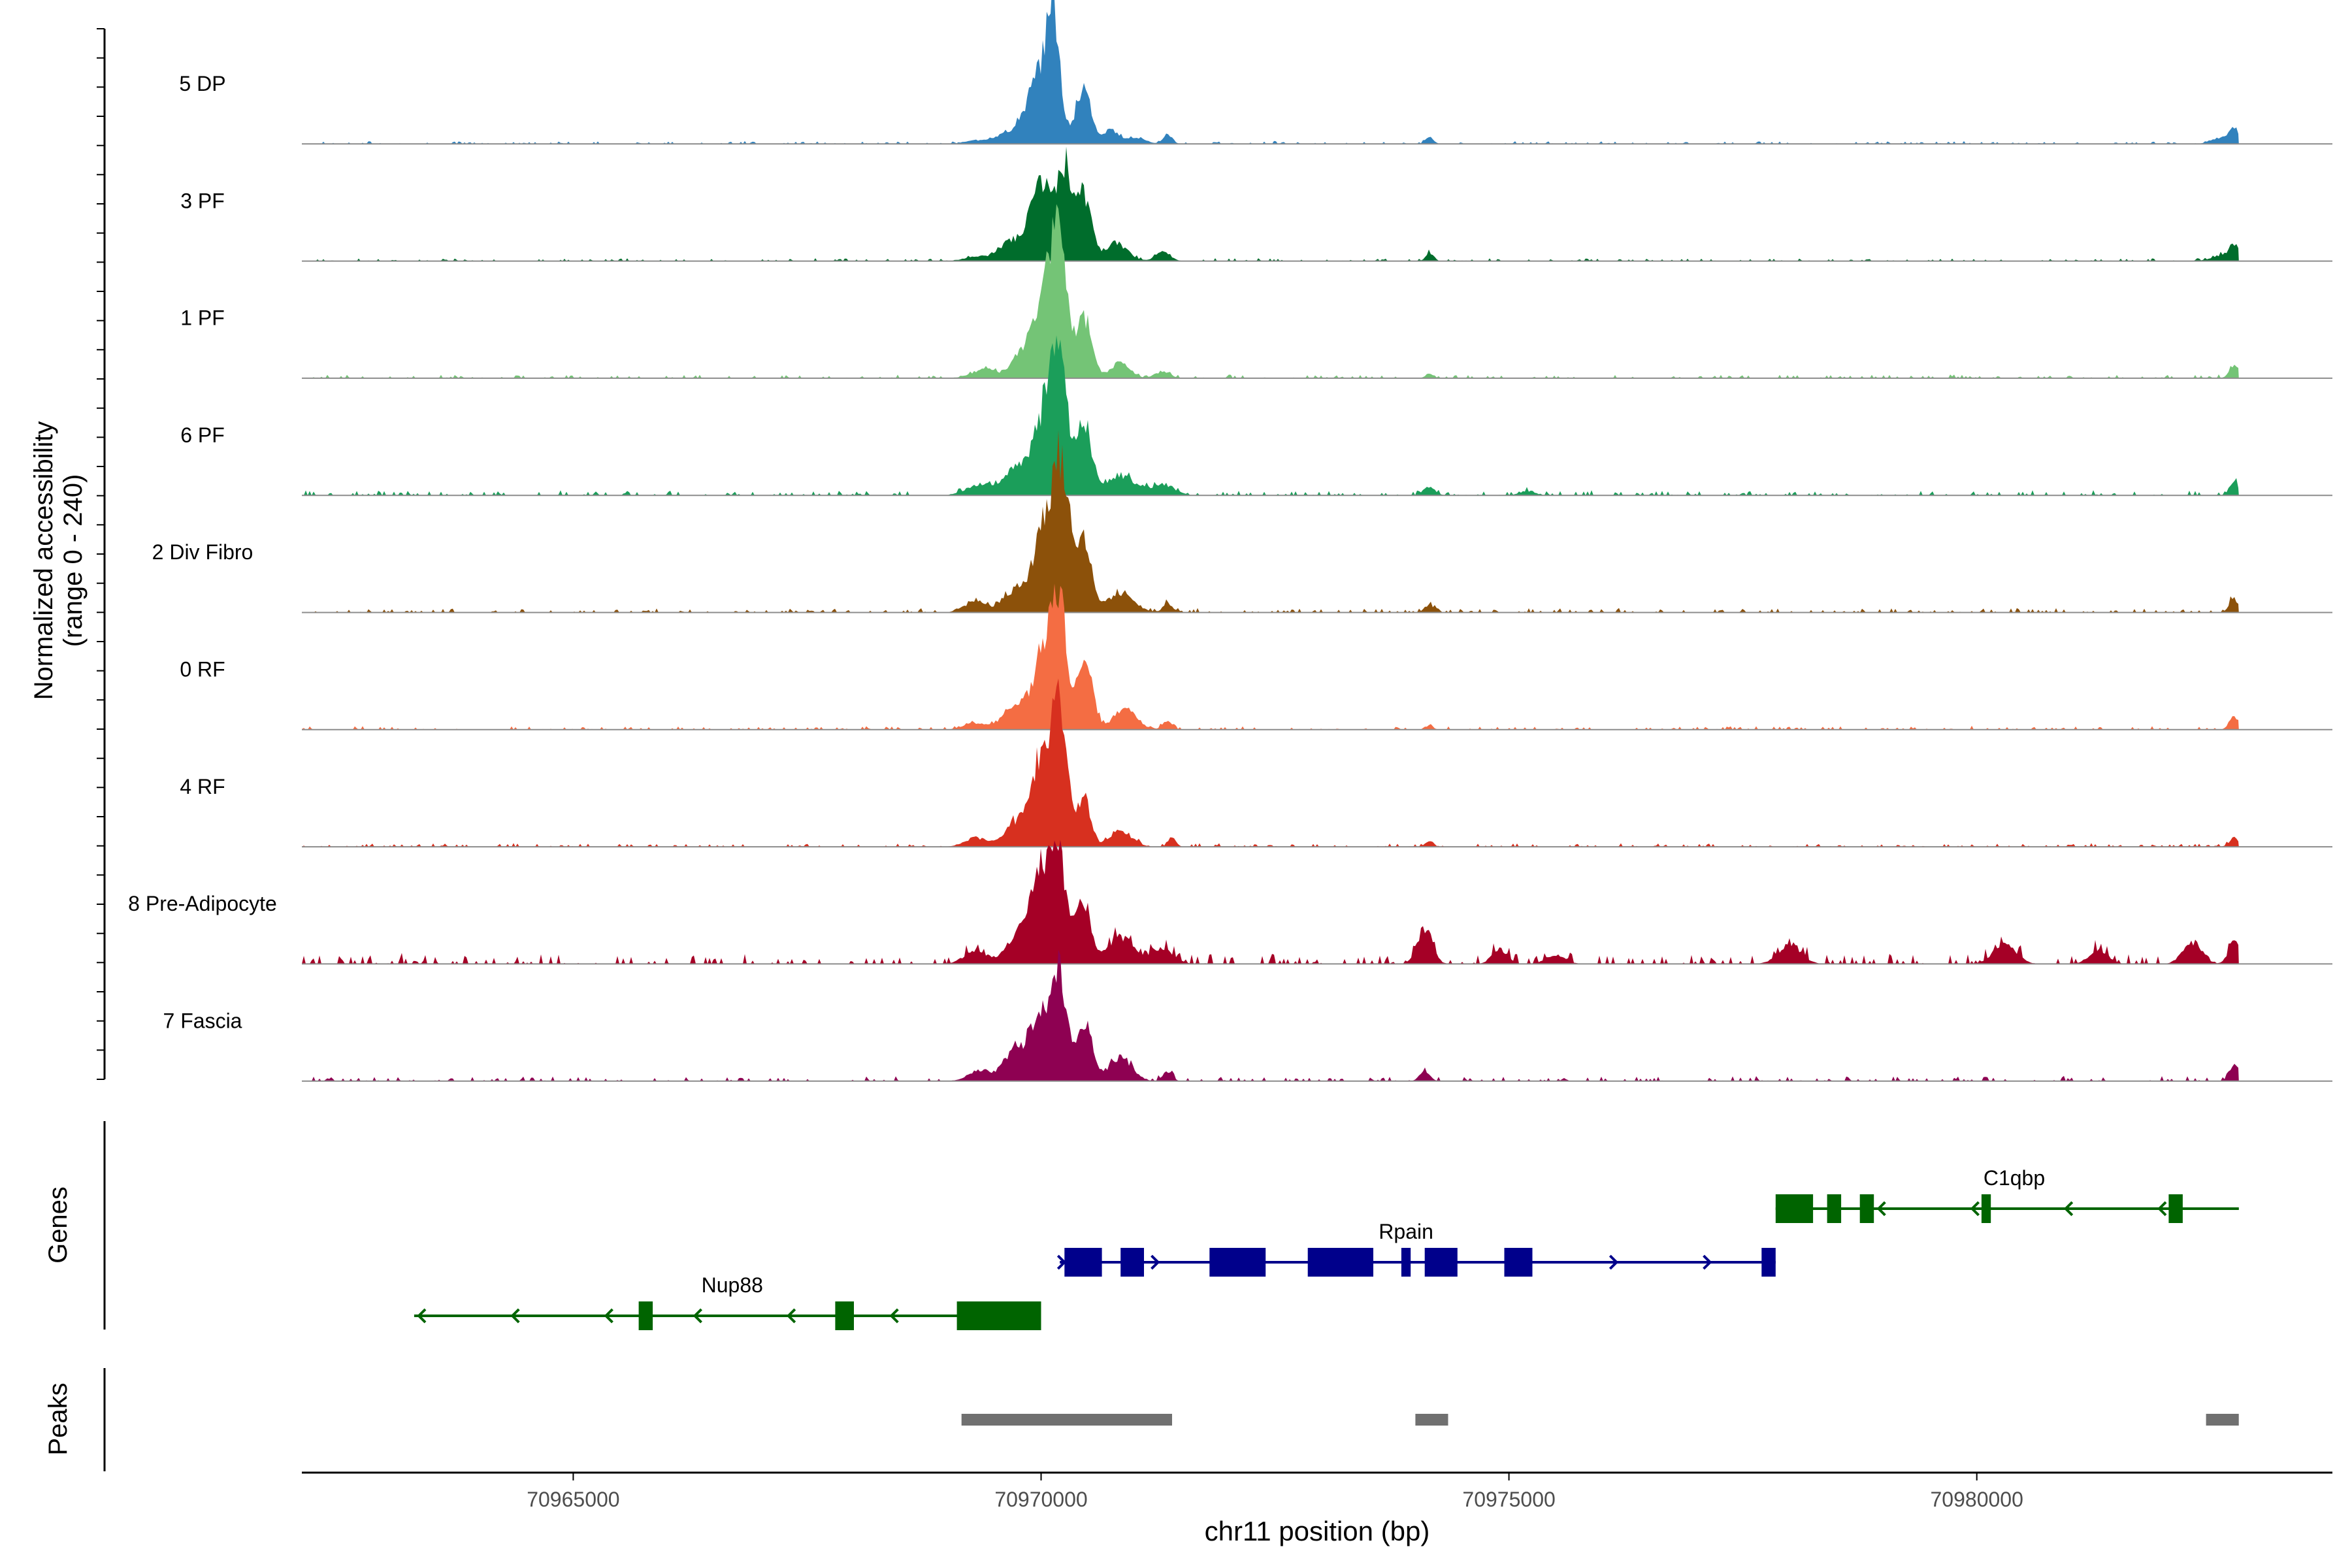  I want to click on gene-nup88: Nup88, so click(727, 1301).